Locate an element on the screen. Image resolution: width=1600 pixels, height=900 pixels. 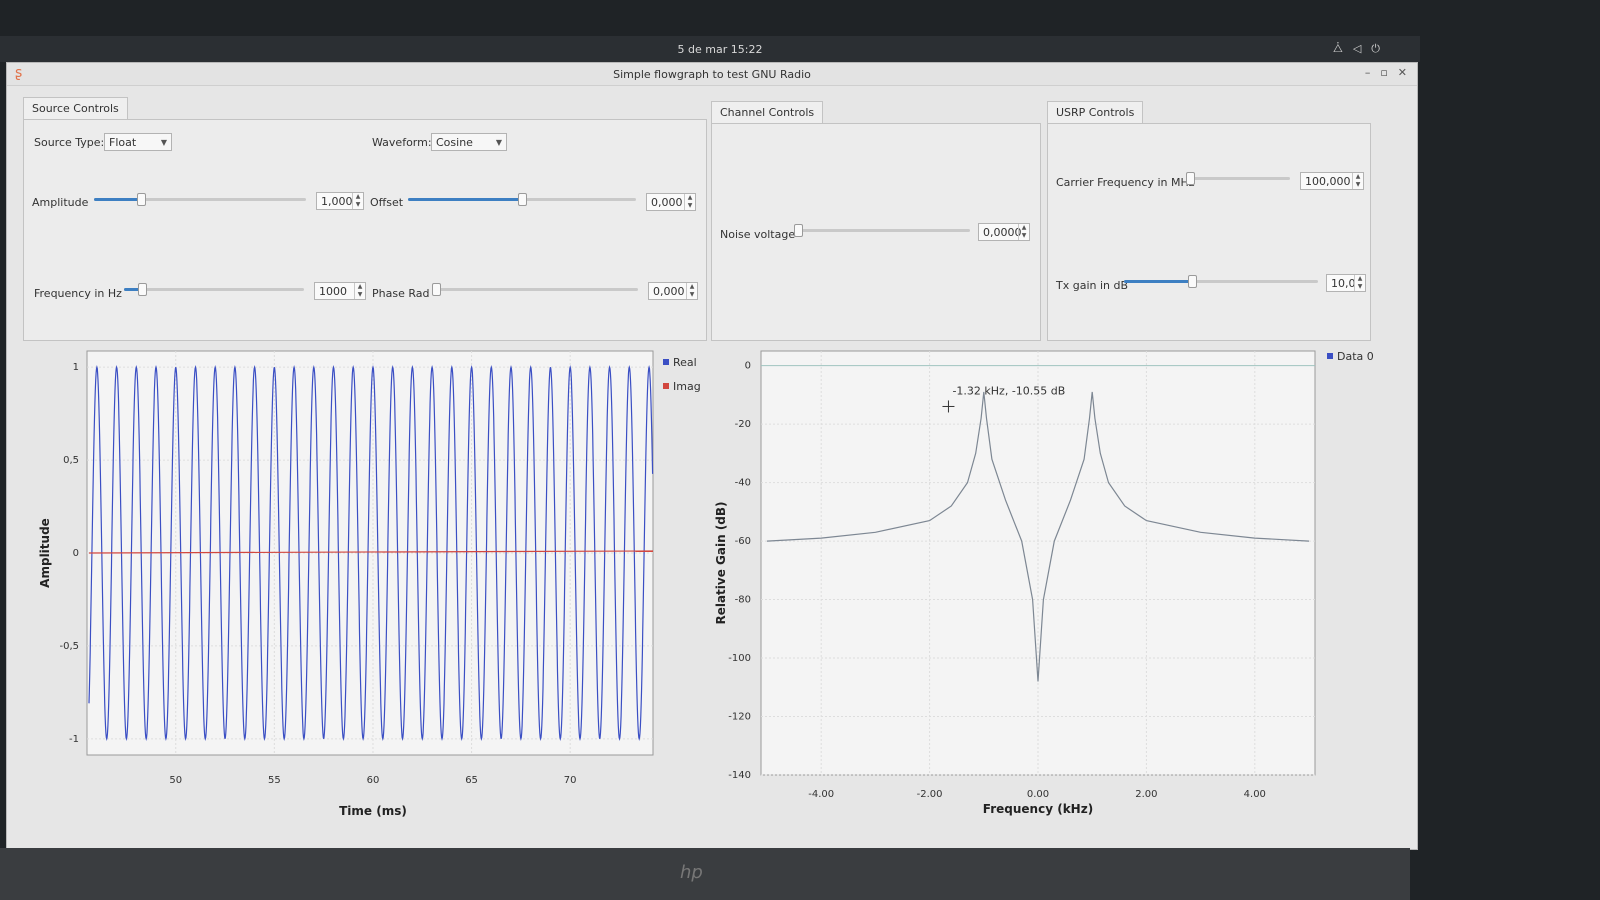
series-real-line is located at coordinates (371, 553).